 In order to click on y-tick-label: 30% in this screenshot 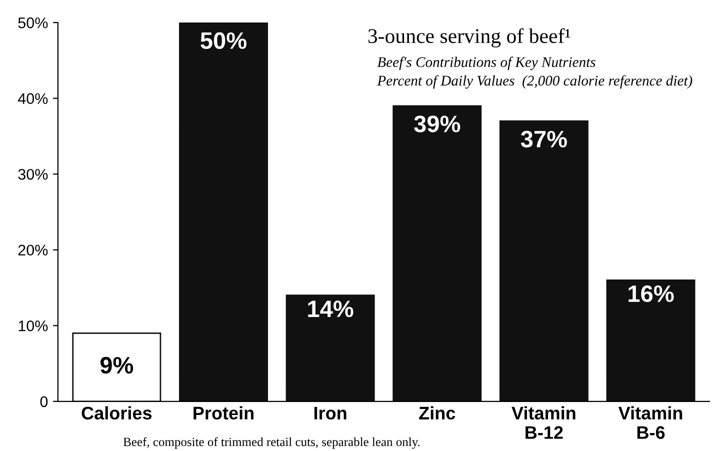, I will do `click(33, 174)`.